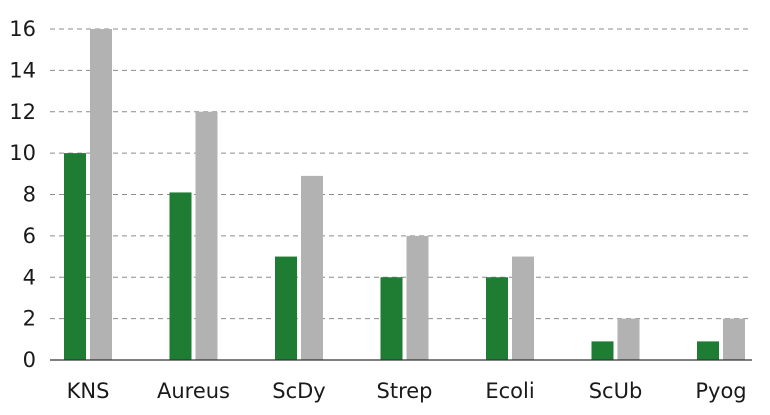 The height and width of the screenshot is (415, 770). I want to click on x-category-label: Aureus, so click(193, 391).